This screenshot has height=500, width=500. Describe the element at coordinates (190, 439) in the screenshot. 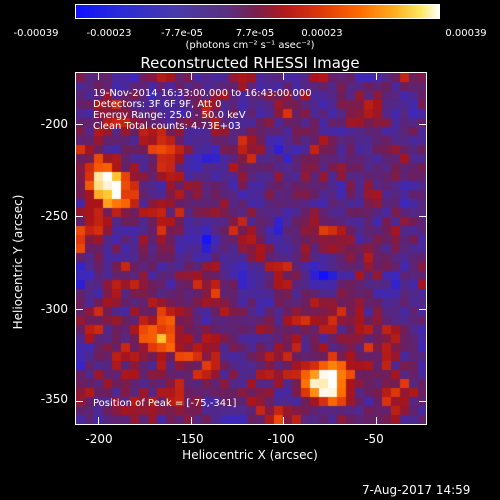

I see `x-tick-label: -150` at that location.